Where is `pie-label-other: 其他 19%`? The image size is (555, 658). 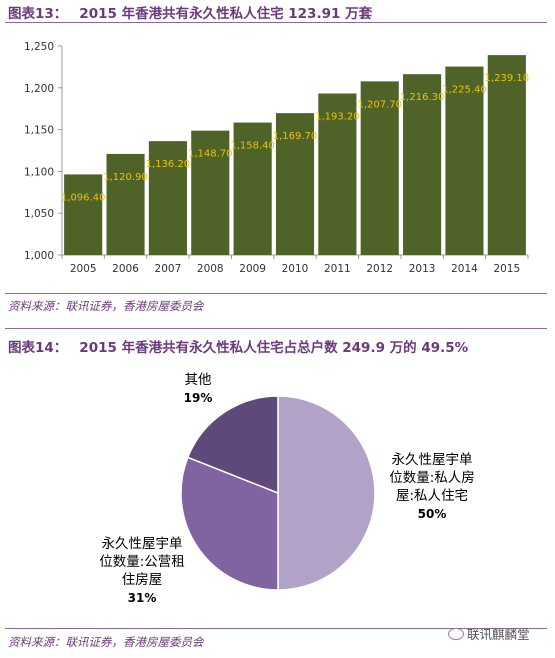 pie-label-other: 其他 19% is located at coordinates (198, 388).